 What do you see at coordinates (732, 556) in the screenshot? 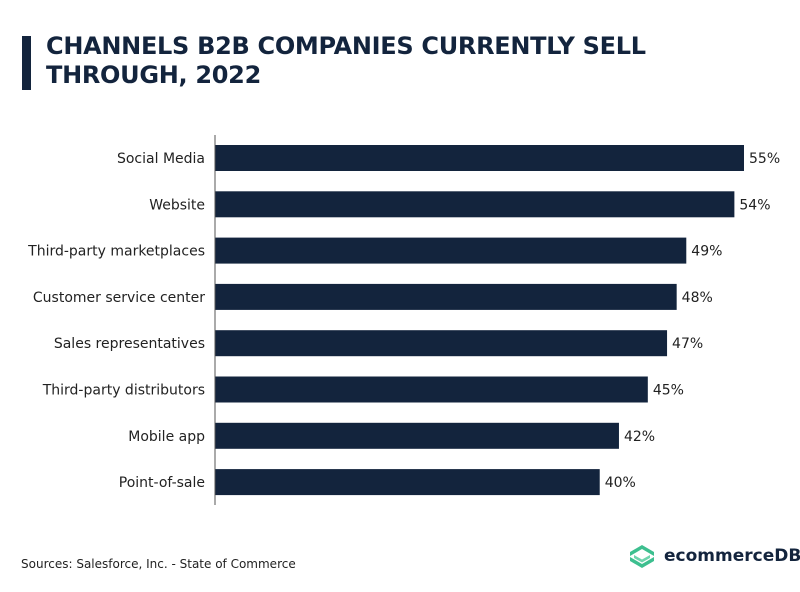
I see `logo-text: ecommerceDB` at bounding box center [732, 556].